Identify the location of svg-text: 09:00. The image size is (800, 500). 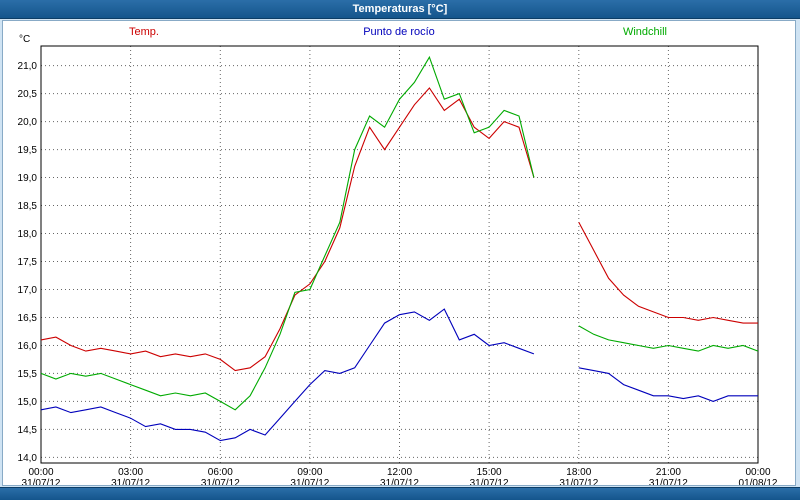
(309, 472).